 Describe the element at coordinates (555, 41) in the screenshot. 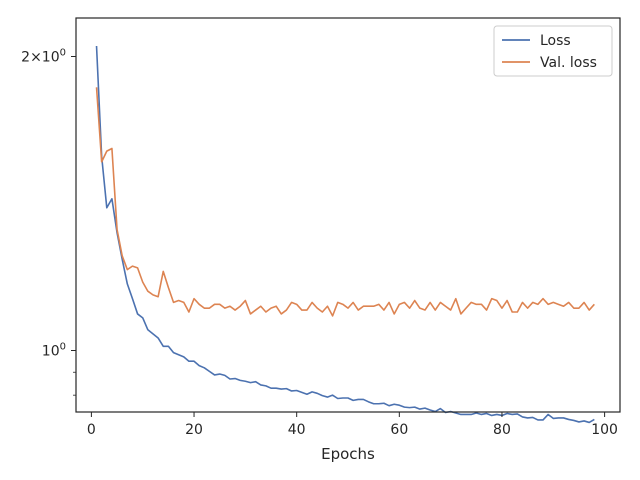

I see `legend-entry-label: Loss` at that location.